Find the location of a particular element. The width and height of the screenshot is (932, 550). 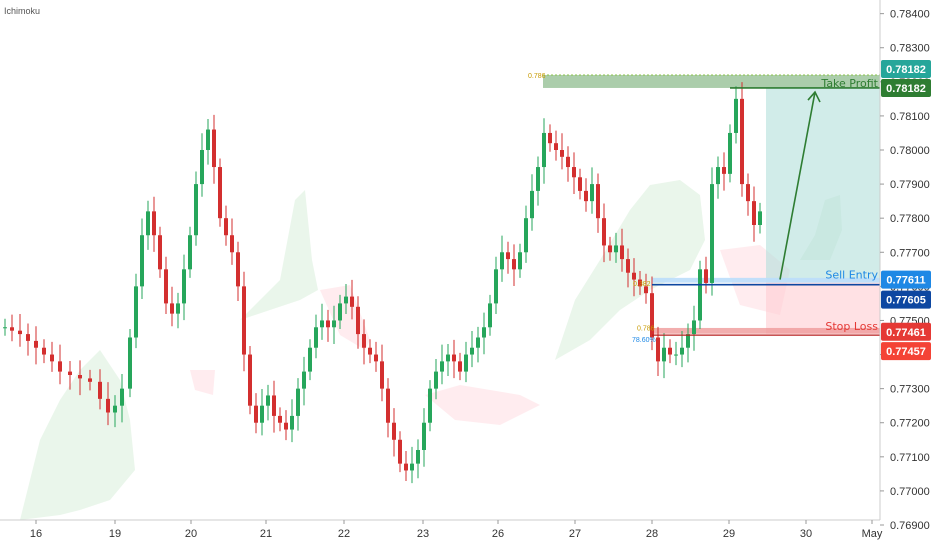

y-tick-label: 0.77800 is located at coordinates (910, 219).